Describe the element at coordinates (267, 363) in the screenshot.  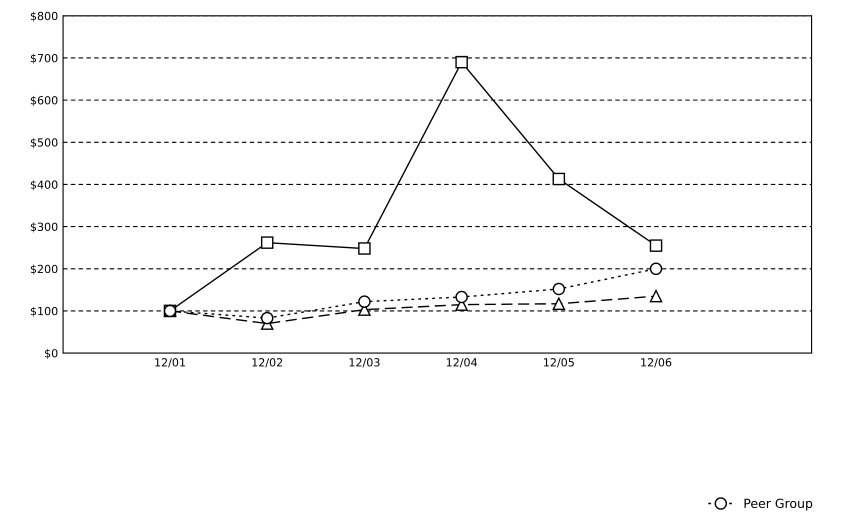
I see `x-tick-label: 12/02` at that location.